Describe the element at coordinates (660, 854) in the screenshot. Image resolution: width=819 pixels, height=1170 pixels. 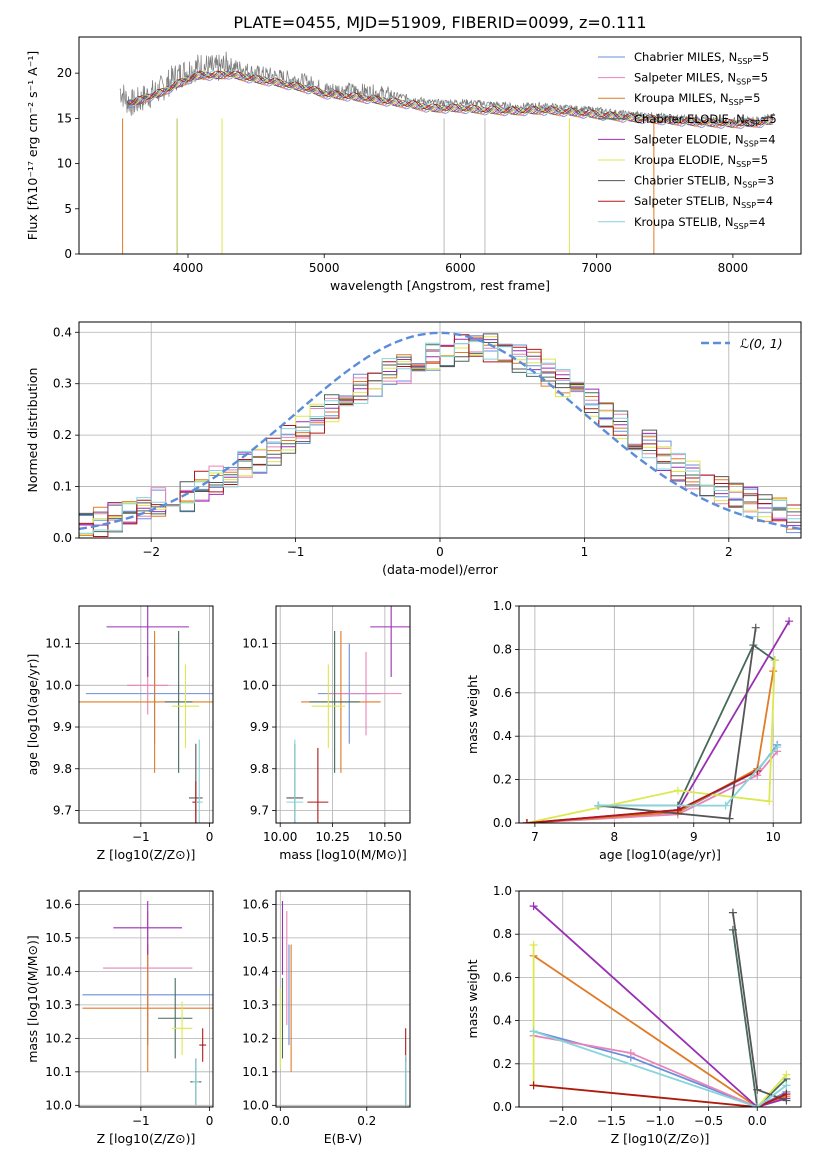
I see `x-axis-label: age [log10(age/yr)]` at that location.